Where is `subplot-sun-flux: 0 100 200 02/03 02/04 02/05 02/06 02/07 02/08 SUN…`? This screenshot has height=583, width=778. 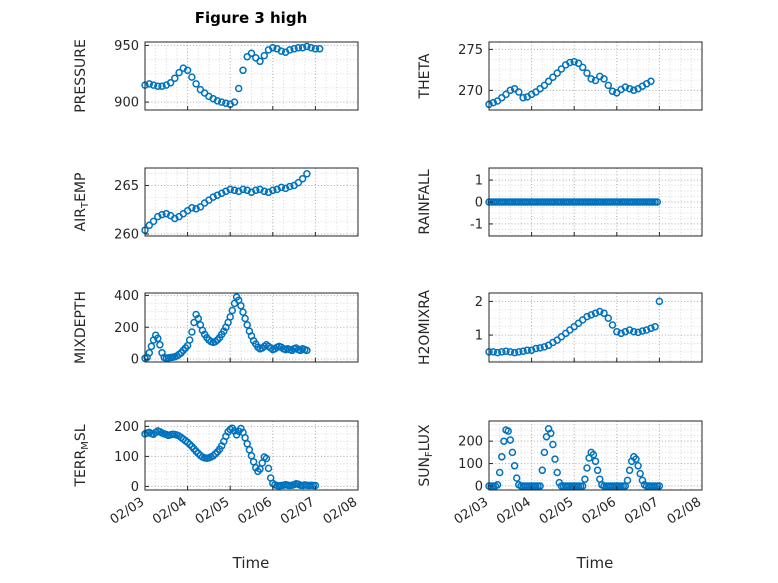
subplot-sun-flux: 0 100 200 02/03 02/04 02/05 02/06 02/07 02/08 SUN… is located at coordinates (561, 474).